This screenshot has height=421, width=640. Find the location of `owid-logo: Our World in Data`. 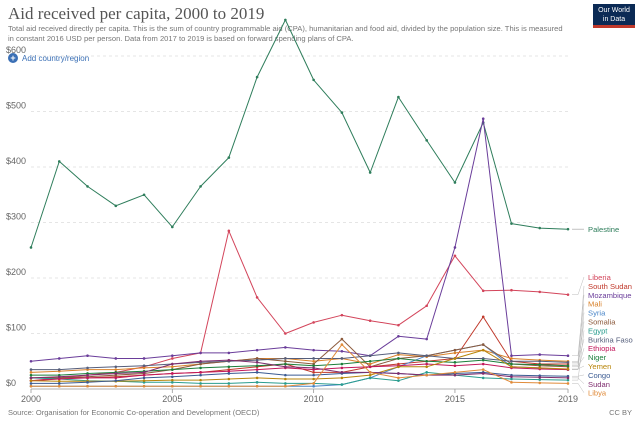

owid-logo: Our World in Data is located at coordinates (614, 16).